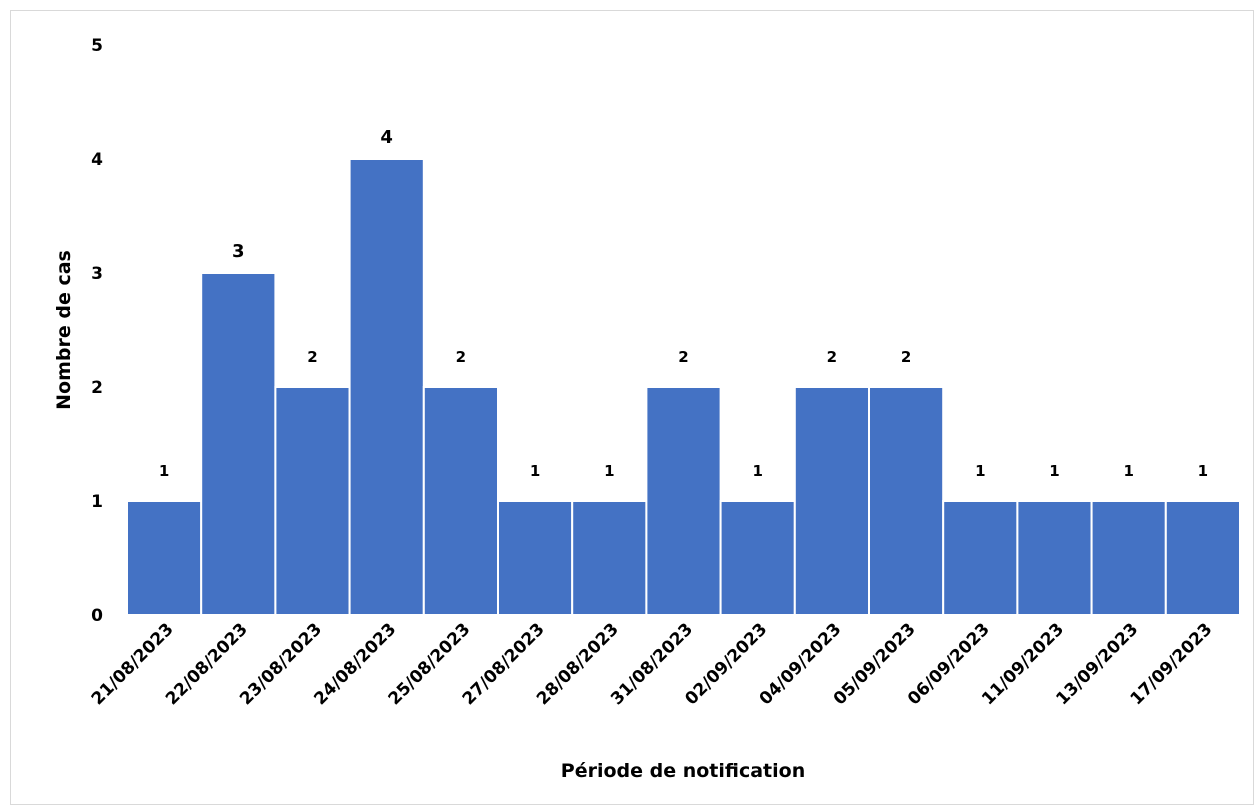 This screenshot has height=810, width=1256. I want to click on y-tick-label: 0, so click(97, 616).